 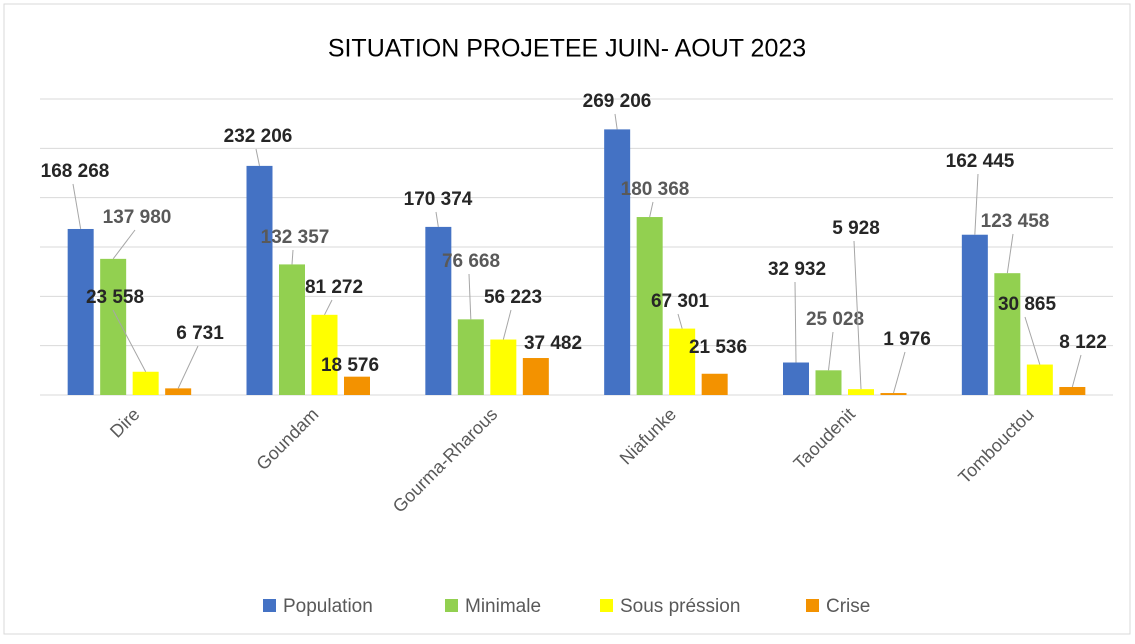 I want to click on data-label: 132 357, so click(x=295, y=237).